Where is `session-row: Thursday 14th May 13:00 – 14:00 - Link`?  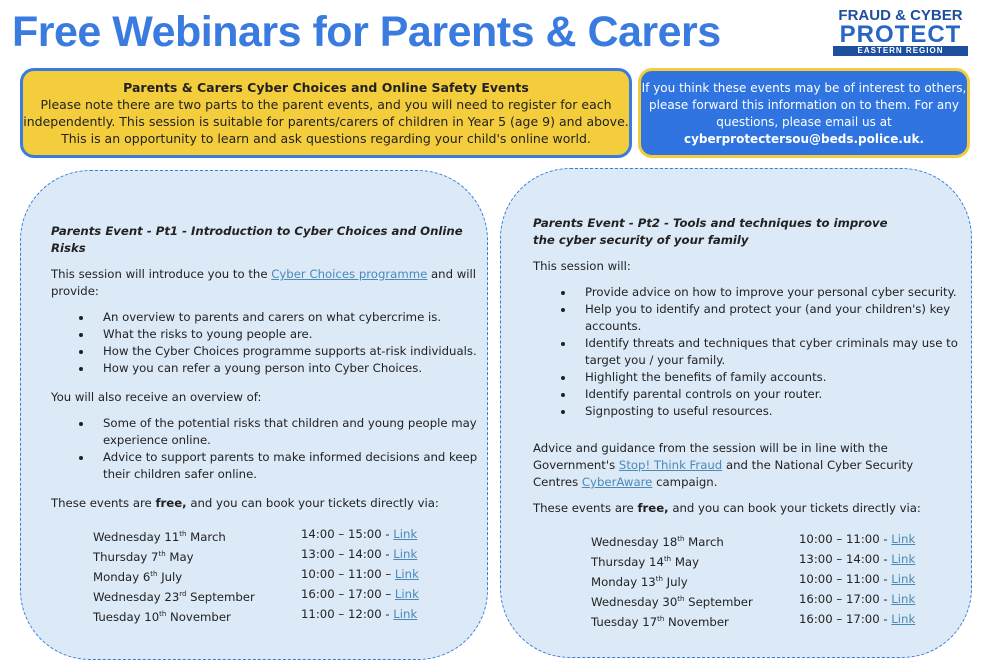 session-row: Thursday 14th May 13:00 – 14:00 - Link is located at coordinates (781, 561).